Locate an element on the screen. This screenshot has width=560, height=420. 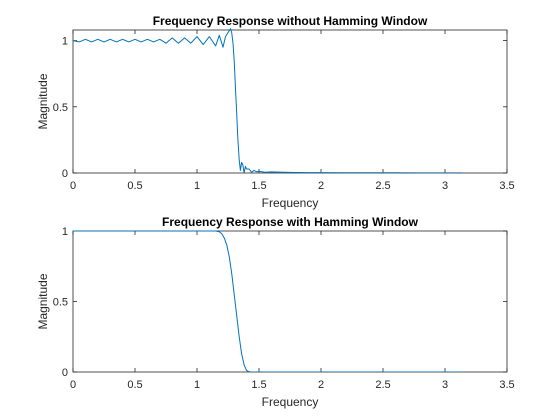
chart-title: Frequency Response with Hamming Window is located at coordinates (290, 222).